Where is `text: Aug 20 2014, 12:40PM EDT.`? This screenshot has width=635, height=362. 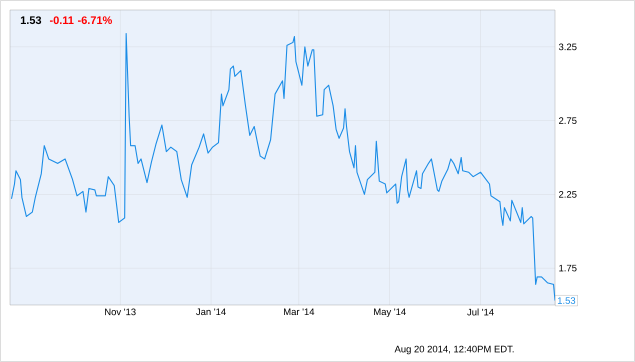 text: Aug 20 2014, 12:40PM EDT. is located at coordinates (454, 350).